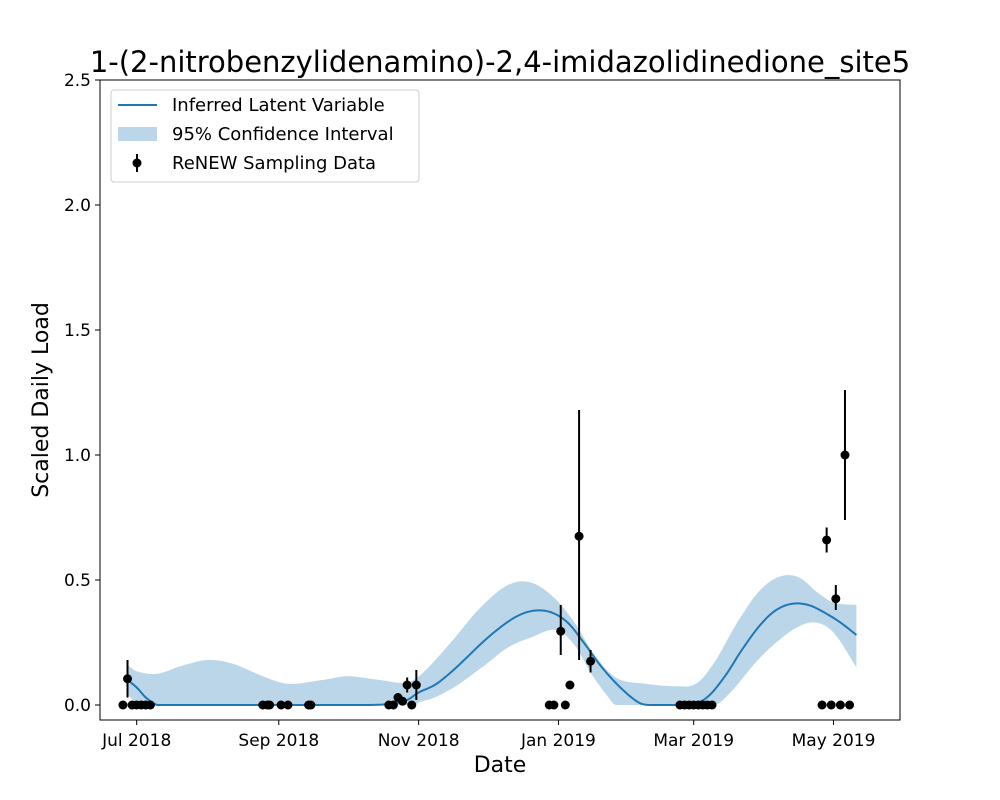  What do you see at coordinates (77, 206) in the screenshot?
I see `y-tick-label: 2.0` at bounding box center [77, 206].